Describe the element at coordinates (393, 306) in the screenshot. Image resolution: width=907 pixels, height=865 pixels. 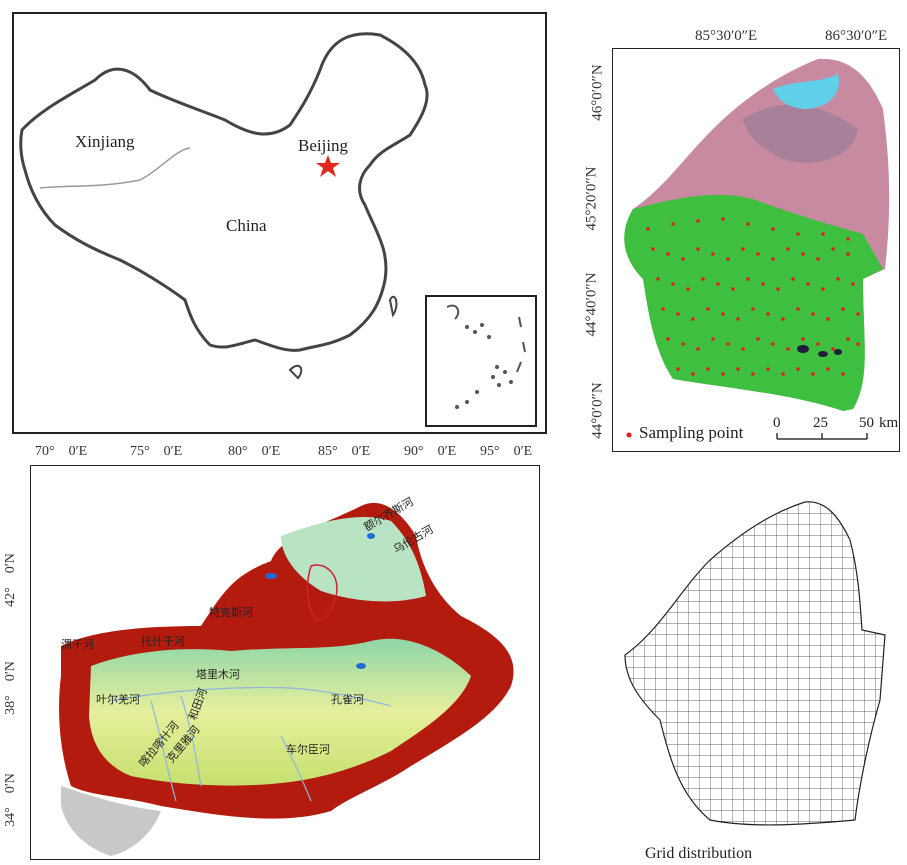
I see `taiwan-island` at that location.